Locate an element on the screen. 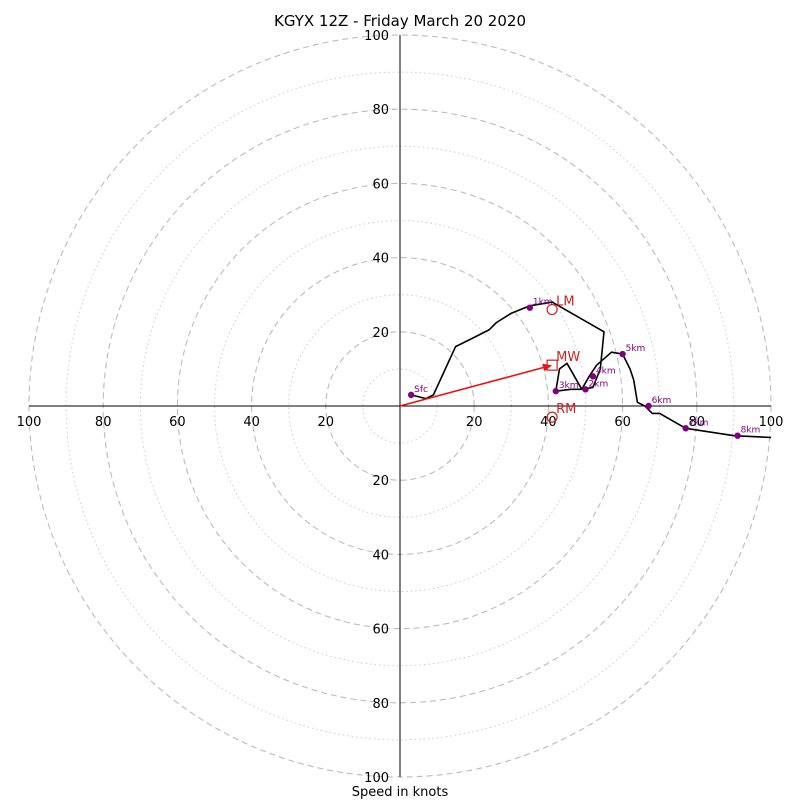  height-label: 2km is located at coordinates (599, 384).